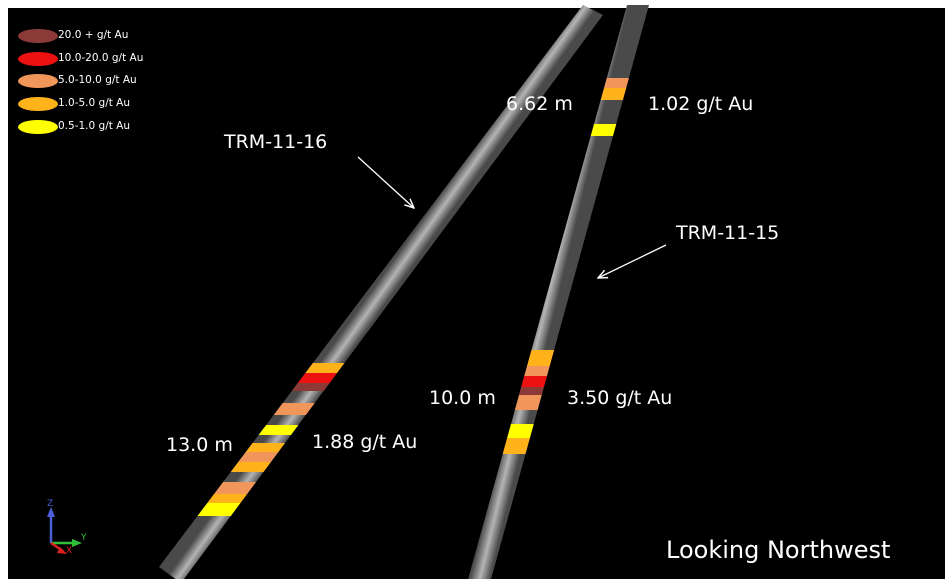 The width and height of the screenshot is (945, 579). What do you see at coordinates (276, 142) in the screenshot?
I see `hole-label-trm-11-16: TRM-11-16` at bounding box center [276, 142].